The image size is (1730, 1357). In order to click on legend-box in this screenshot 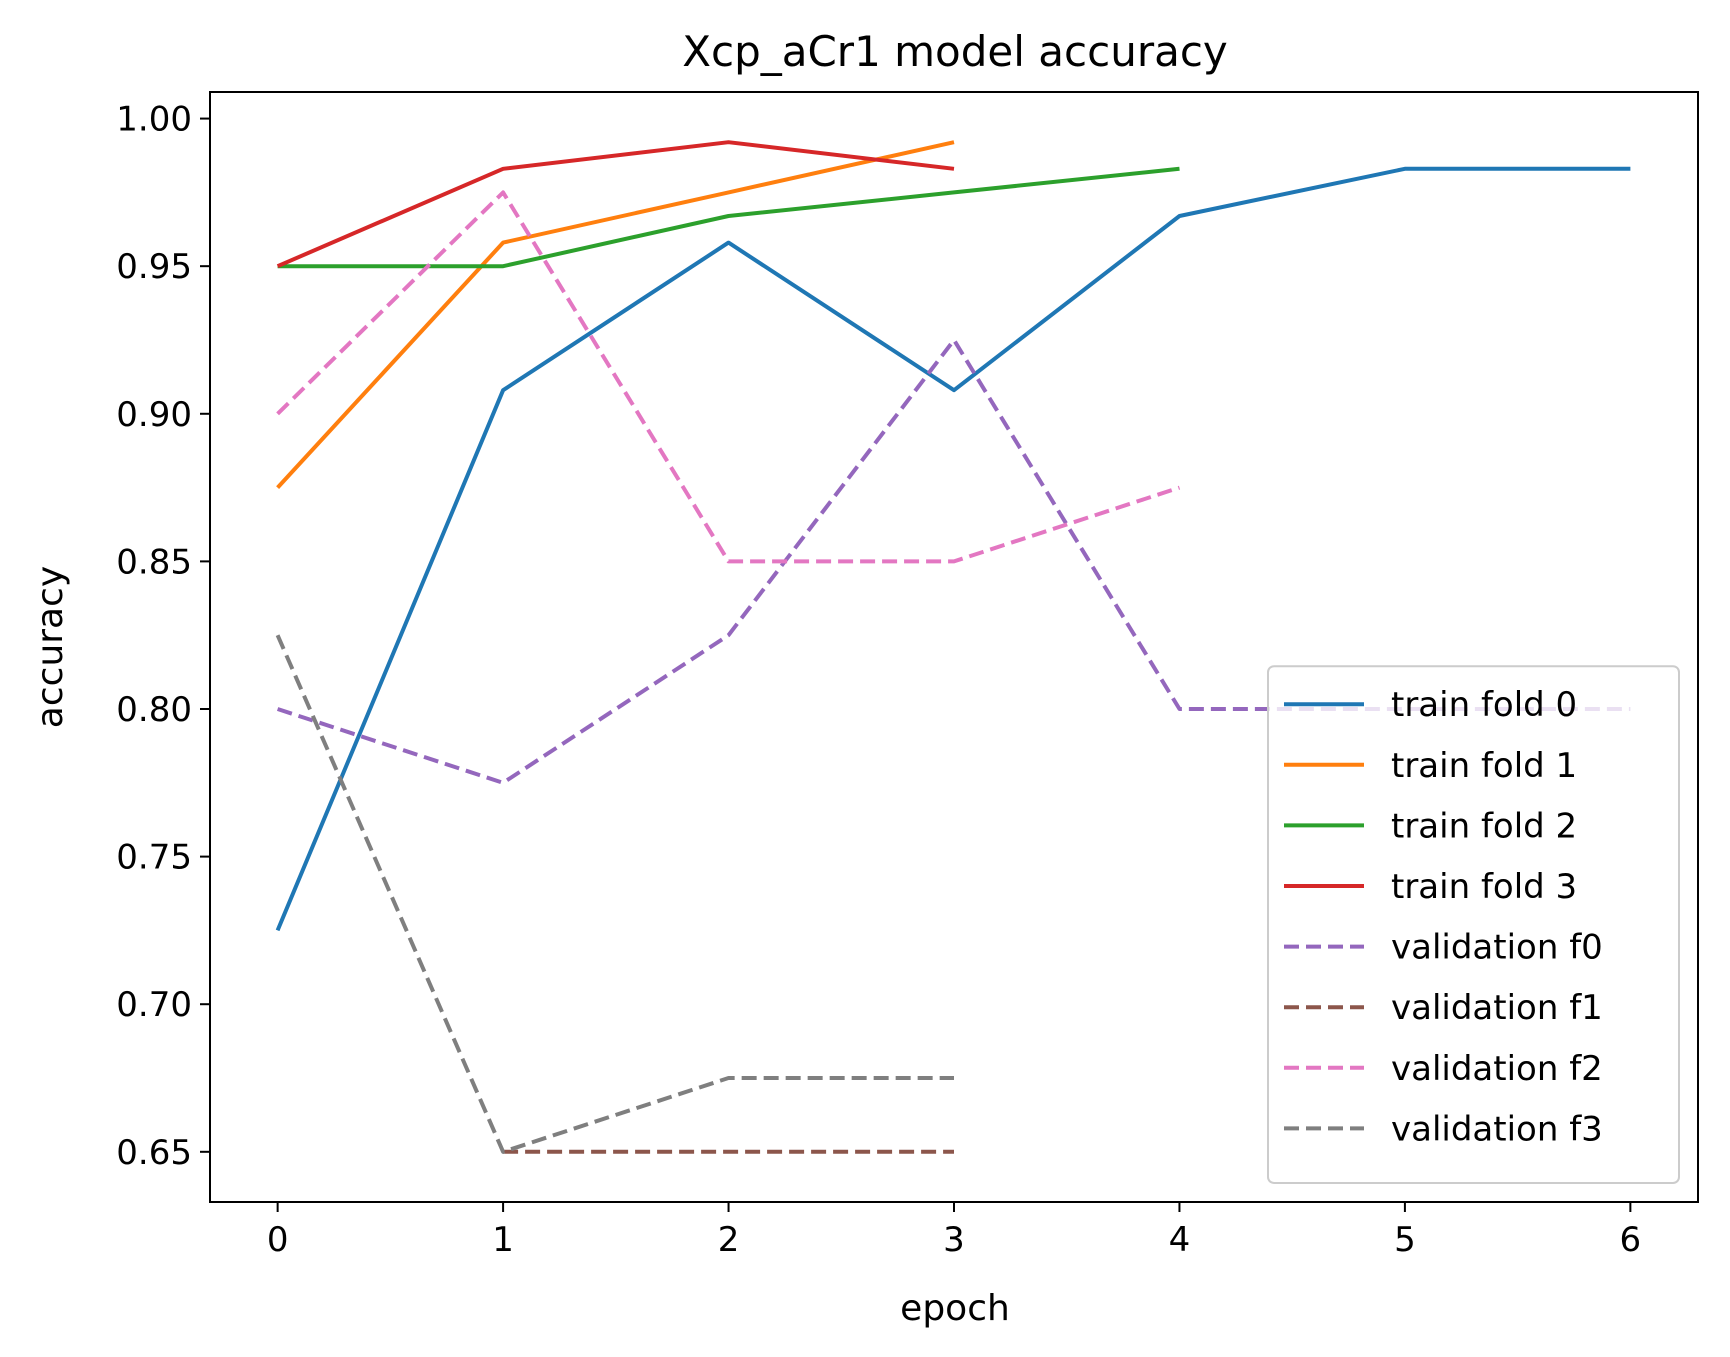, I will do `click(1473, 924)`.